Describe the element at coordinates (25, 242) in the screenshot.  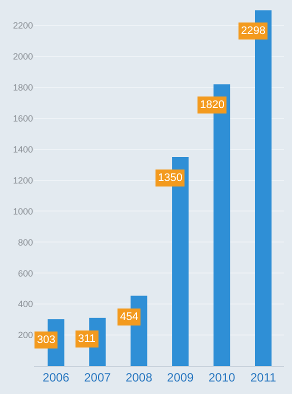
I see `y-tick-label: 800` at that location.